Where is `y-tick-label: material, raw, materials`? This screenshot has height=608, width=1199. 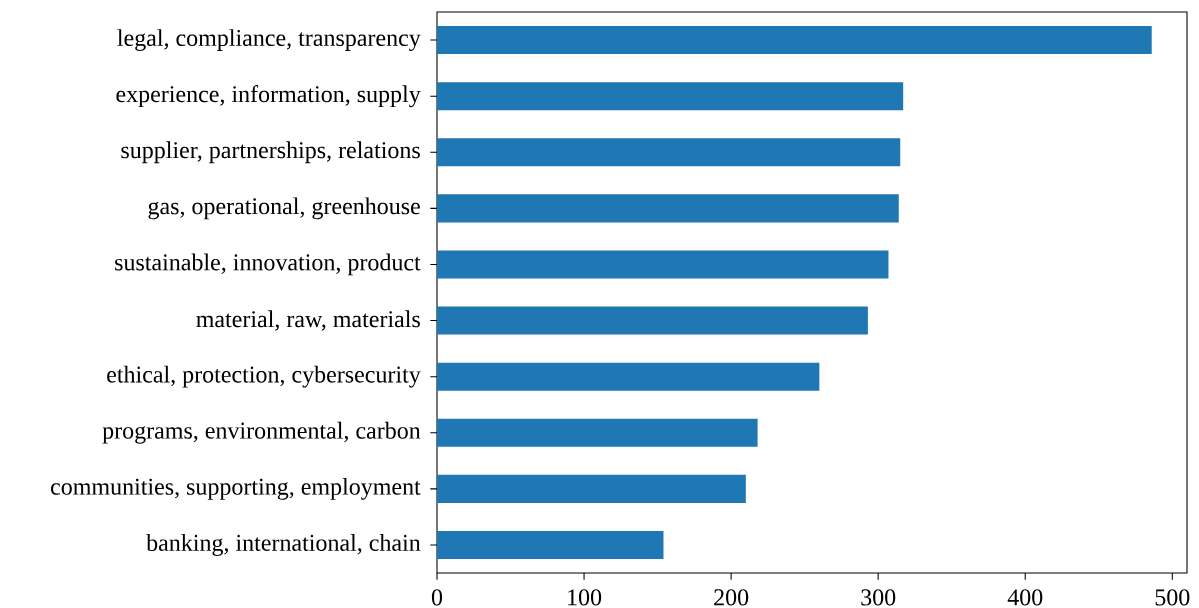
y-tick-label: material, raw, materials is located at coordinates (308, 320).